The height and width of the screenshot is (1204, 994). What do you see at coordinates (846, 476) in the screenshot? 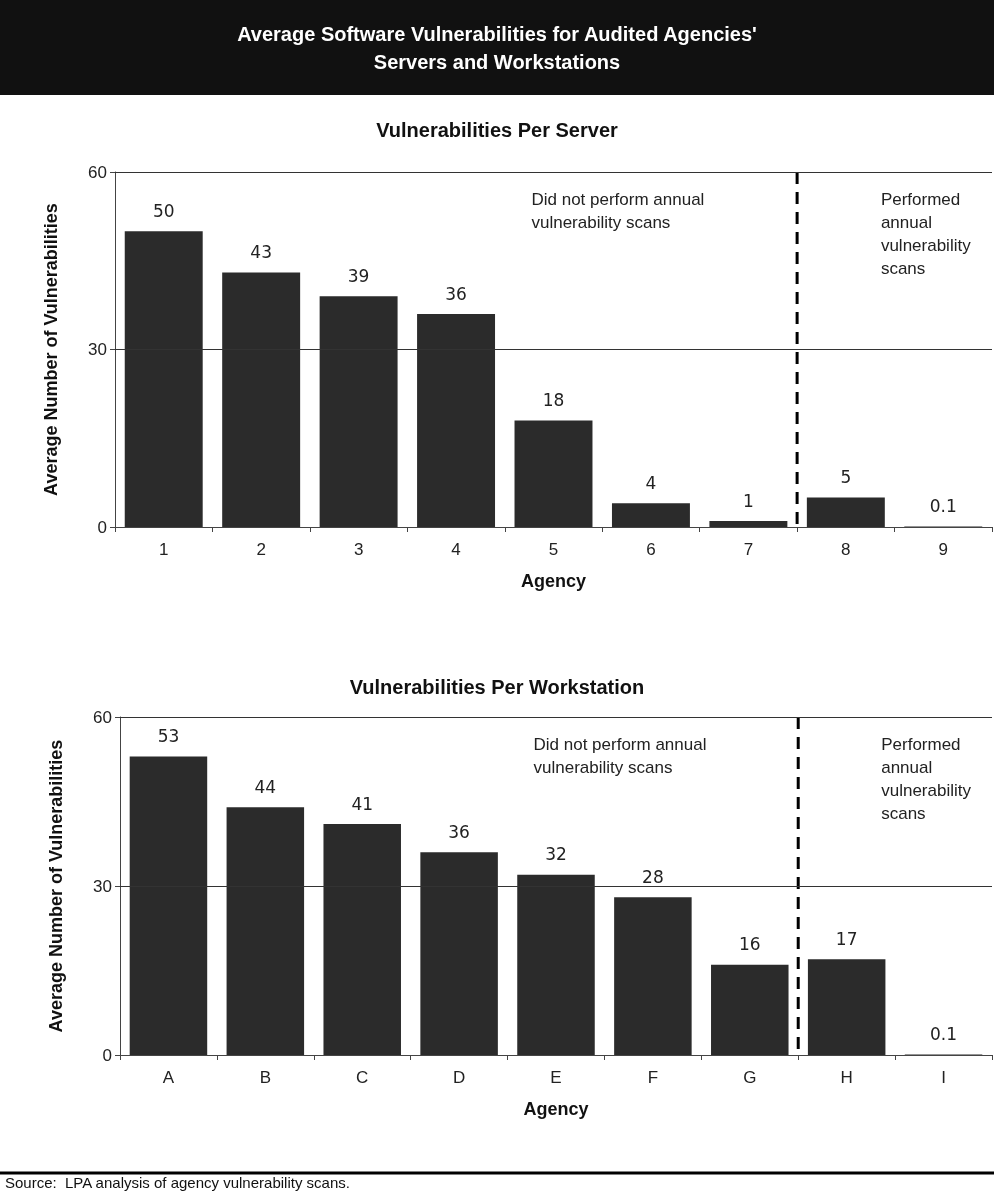
I see `data-label: 5` at bounding box center [846, 476].